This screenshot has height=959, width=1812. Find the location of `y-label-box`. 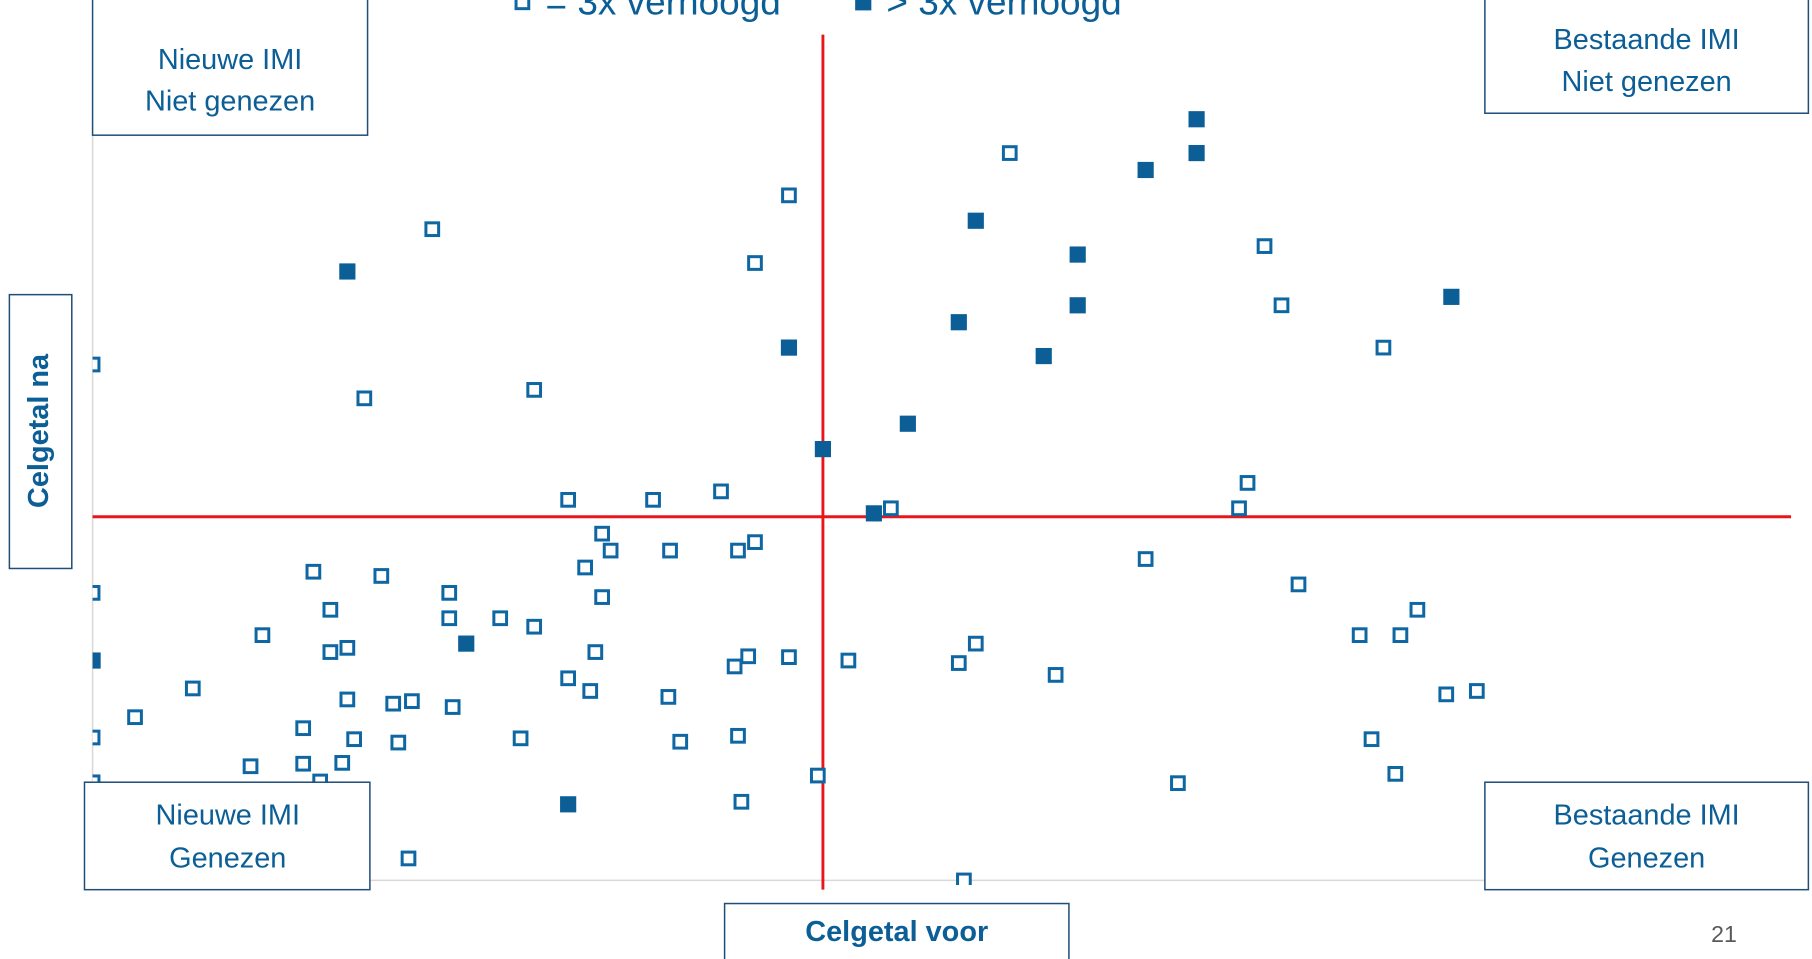

y-label-box is located at coordinates (40, 431).